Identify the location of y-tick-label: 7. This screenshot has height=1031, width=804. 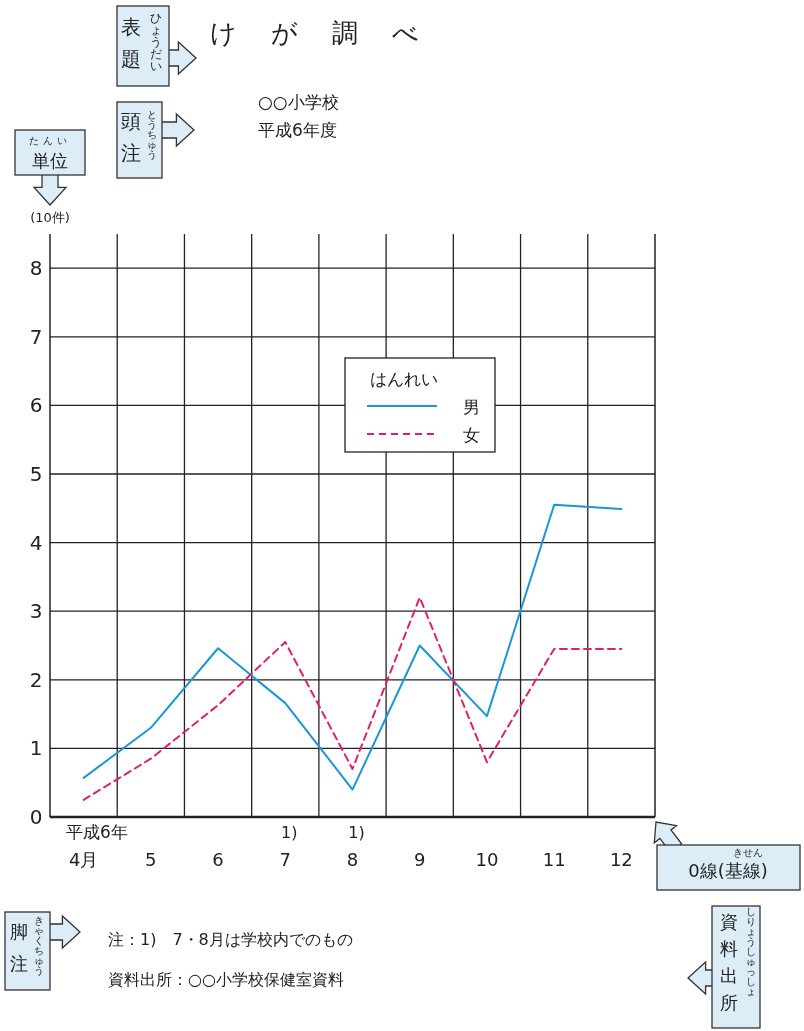
(36, 336).